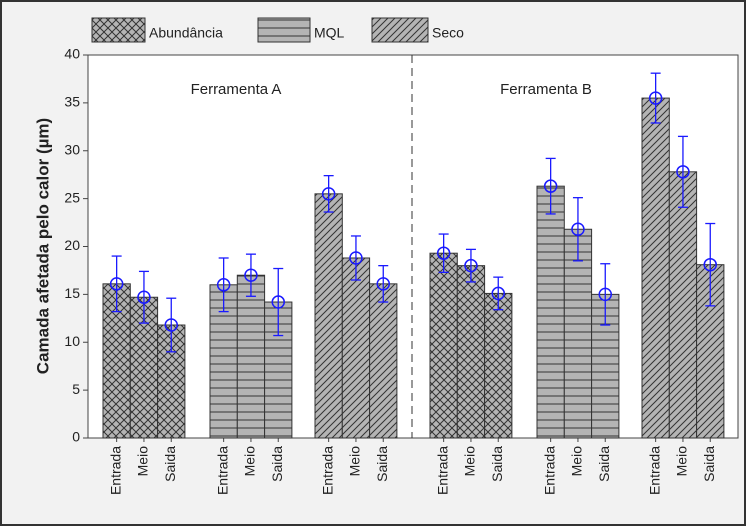 Image resolution: width=746 pixels, height=531 pixels. Describe the element at coordinates (546, 89) in the screenshot. I see `annotation: Ferramenta B` at that location.